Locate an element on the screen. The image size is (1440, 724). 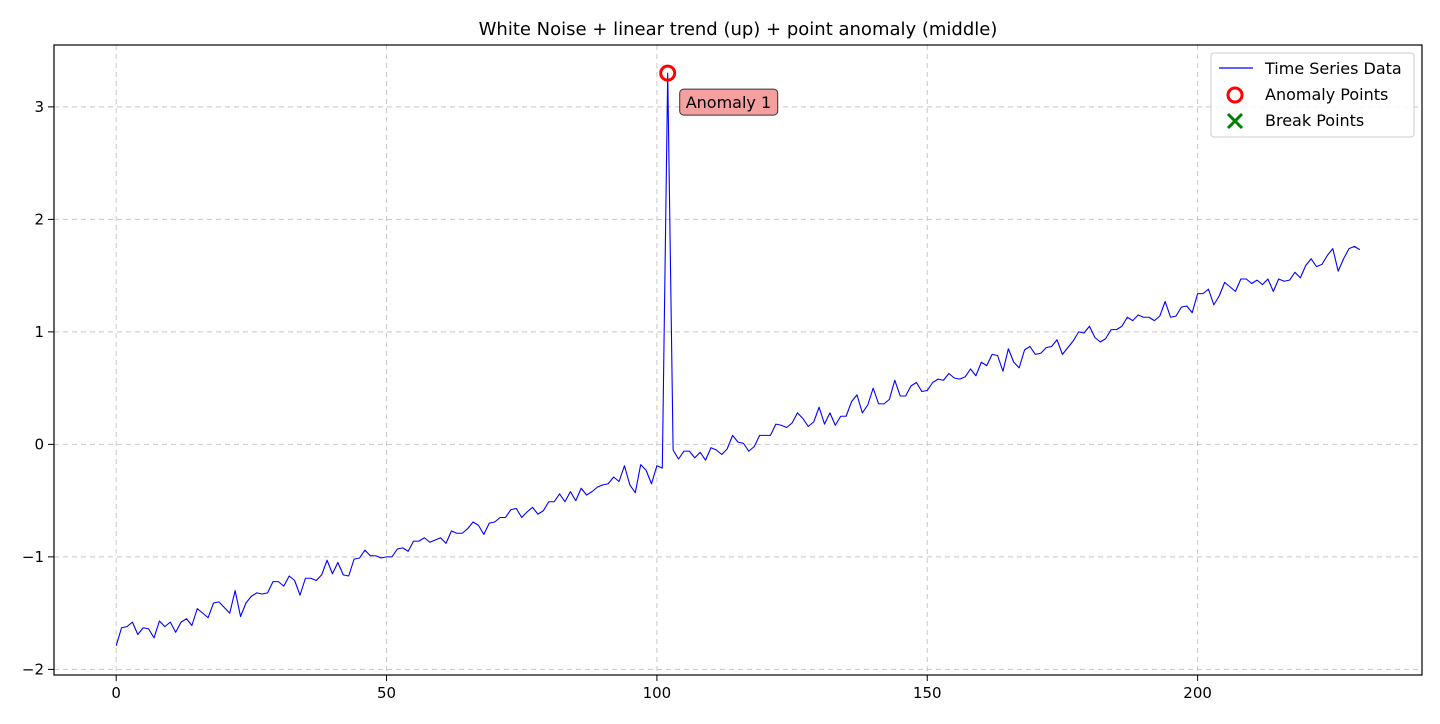
anomaly-marker is located at coordinates (668, 73).